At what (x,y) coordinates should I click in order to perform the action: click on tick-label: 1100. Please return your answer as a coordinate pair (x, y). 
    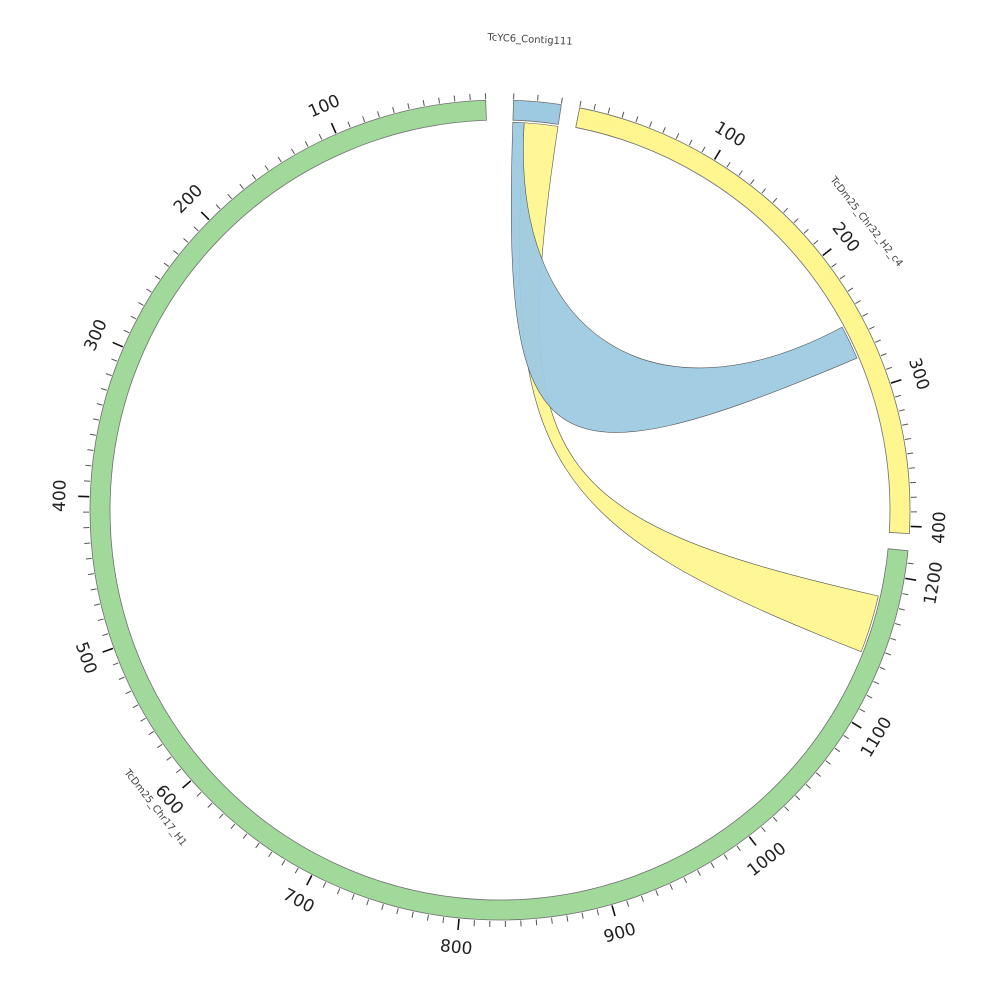
    Looking at the image, I should click on (876, 737).